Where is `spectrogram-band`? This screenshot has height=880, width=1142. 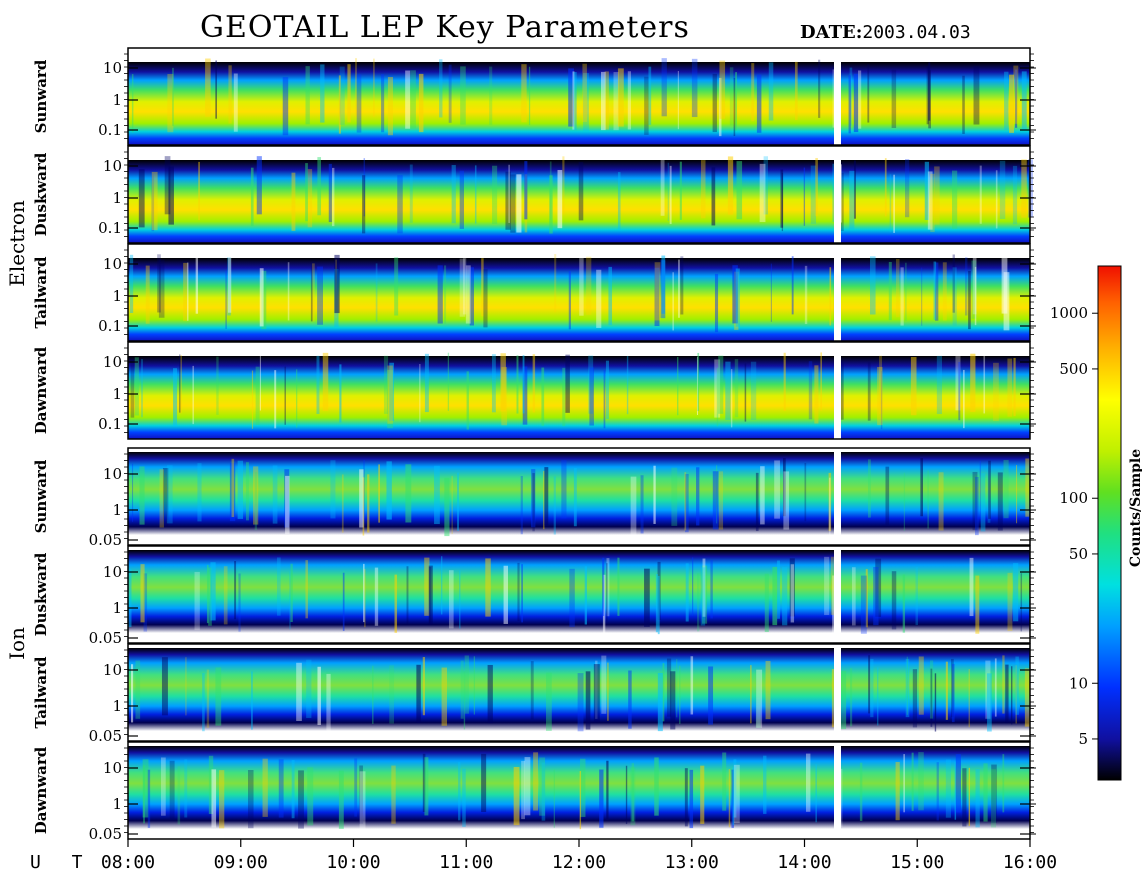
spectrogram-band is located at coordinates (579, 591).